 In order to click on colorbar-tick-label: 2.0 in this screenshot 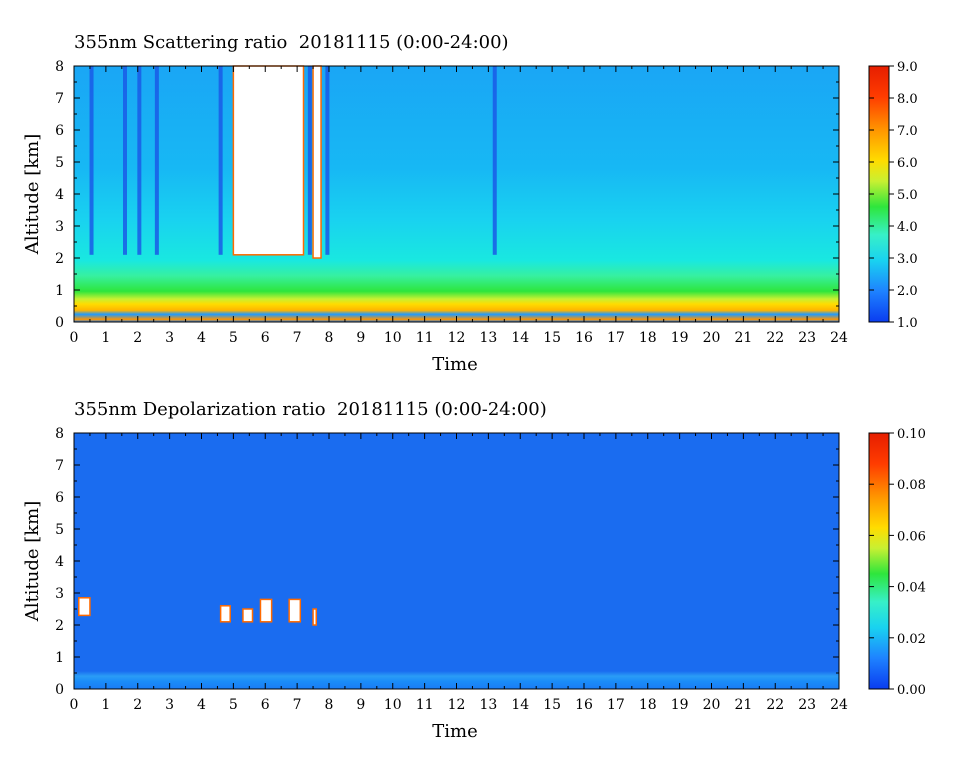, I will do `click(907, 291)`.